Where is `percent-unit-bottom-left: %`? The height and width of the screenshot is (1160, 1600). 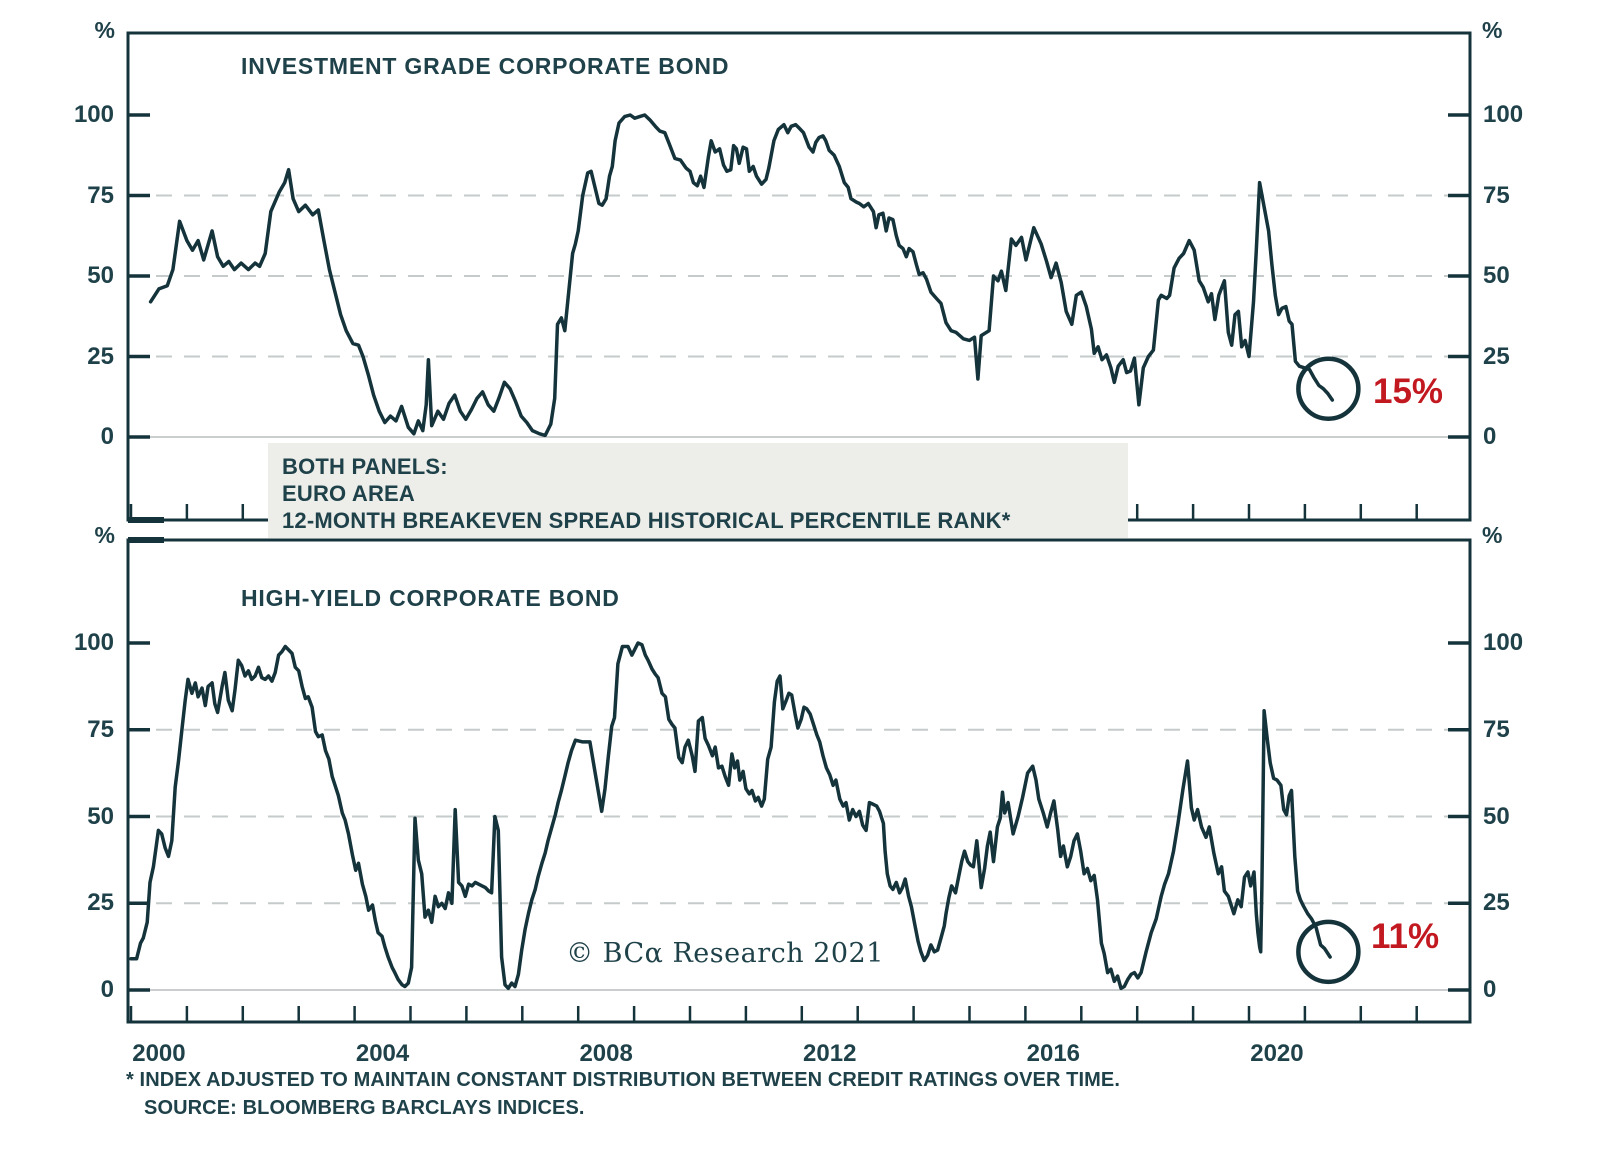 percent-unit-bottom-left: % is located at coordinates (104, 535).